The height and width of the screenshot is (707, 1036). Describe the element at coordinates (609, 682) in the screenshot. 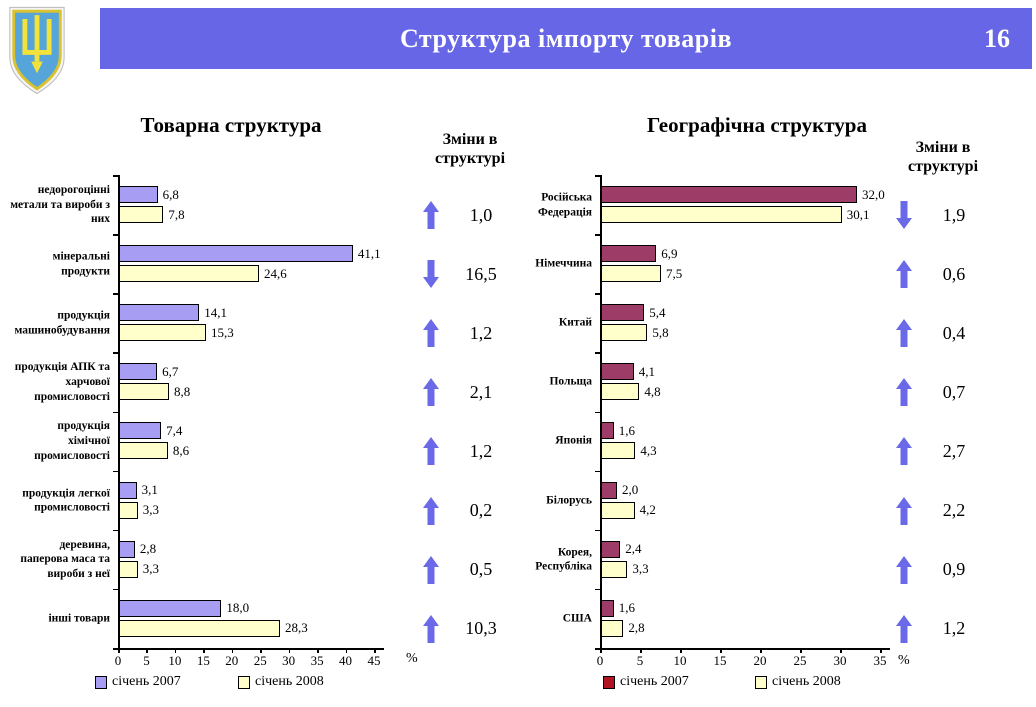

I see `legend-swatch-jan-2007` at that location.